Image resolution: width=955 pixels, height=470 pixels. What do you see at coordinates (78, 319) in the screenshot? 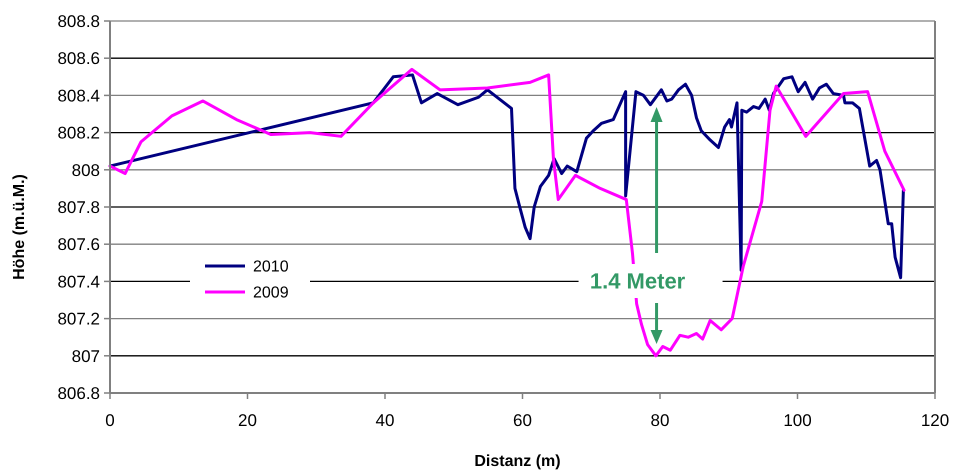
I see `y-tick-label: 807.2` at bounding box center [78, 319].